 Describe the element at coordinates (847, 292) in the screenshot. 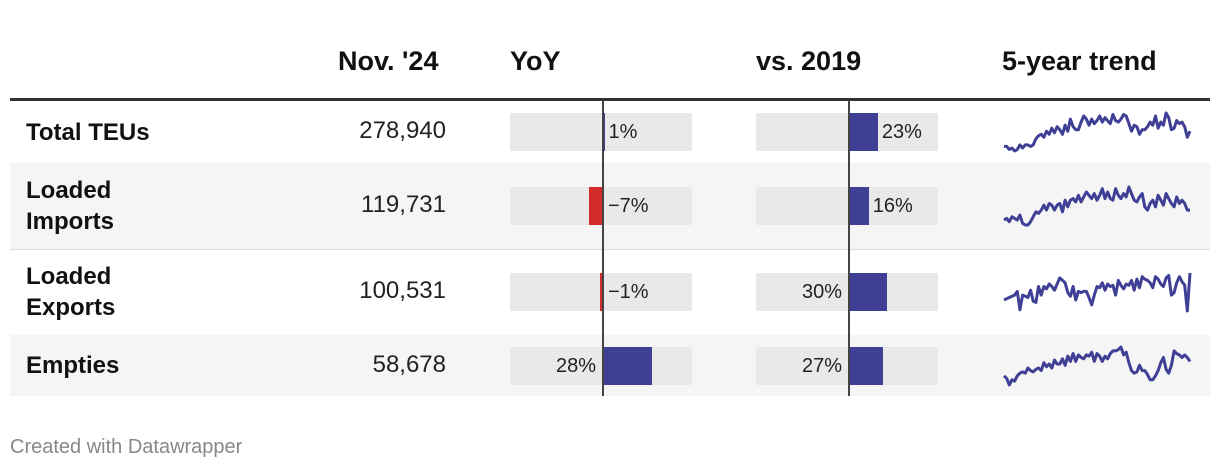

I see `vs2019-bar-track: 30%` at that location.